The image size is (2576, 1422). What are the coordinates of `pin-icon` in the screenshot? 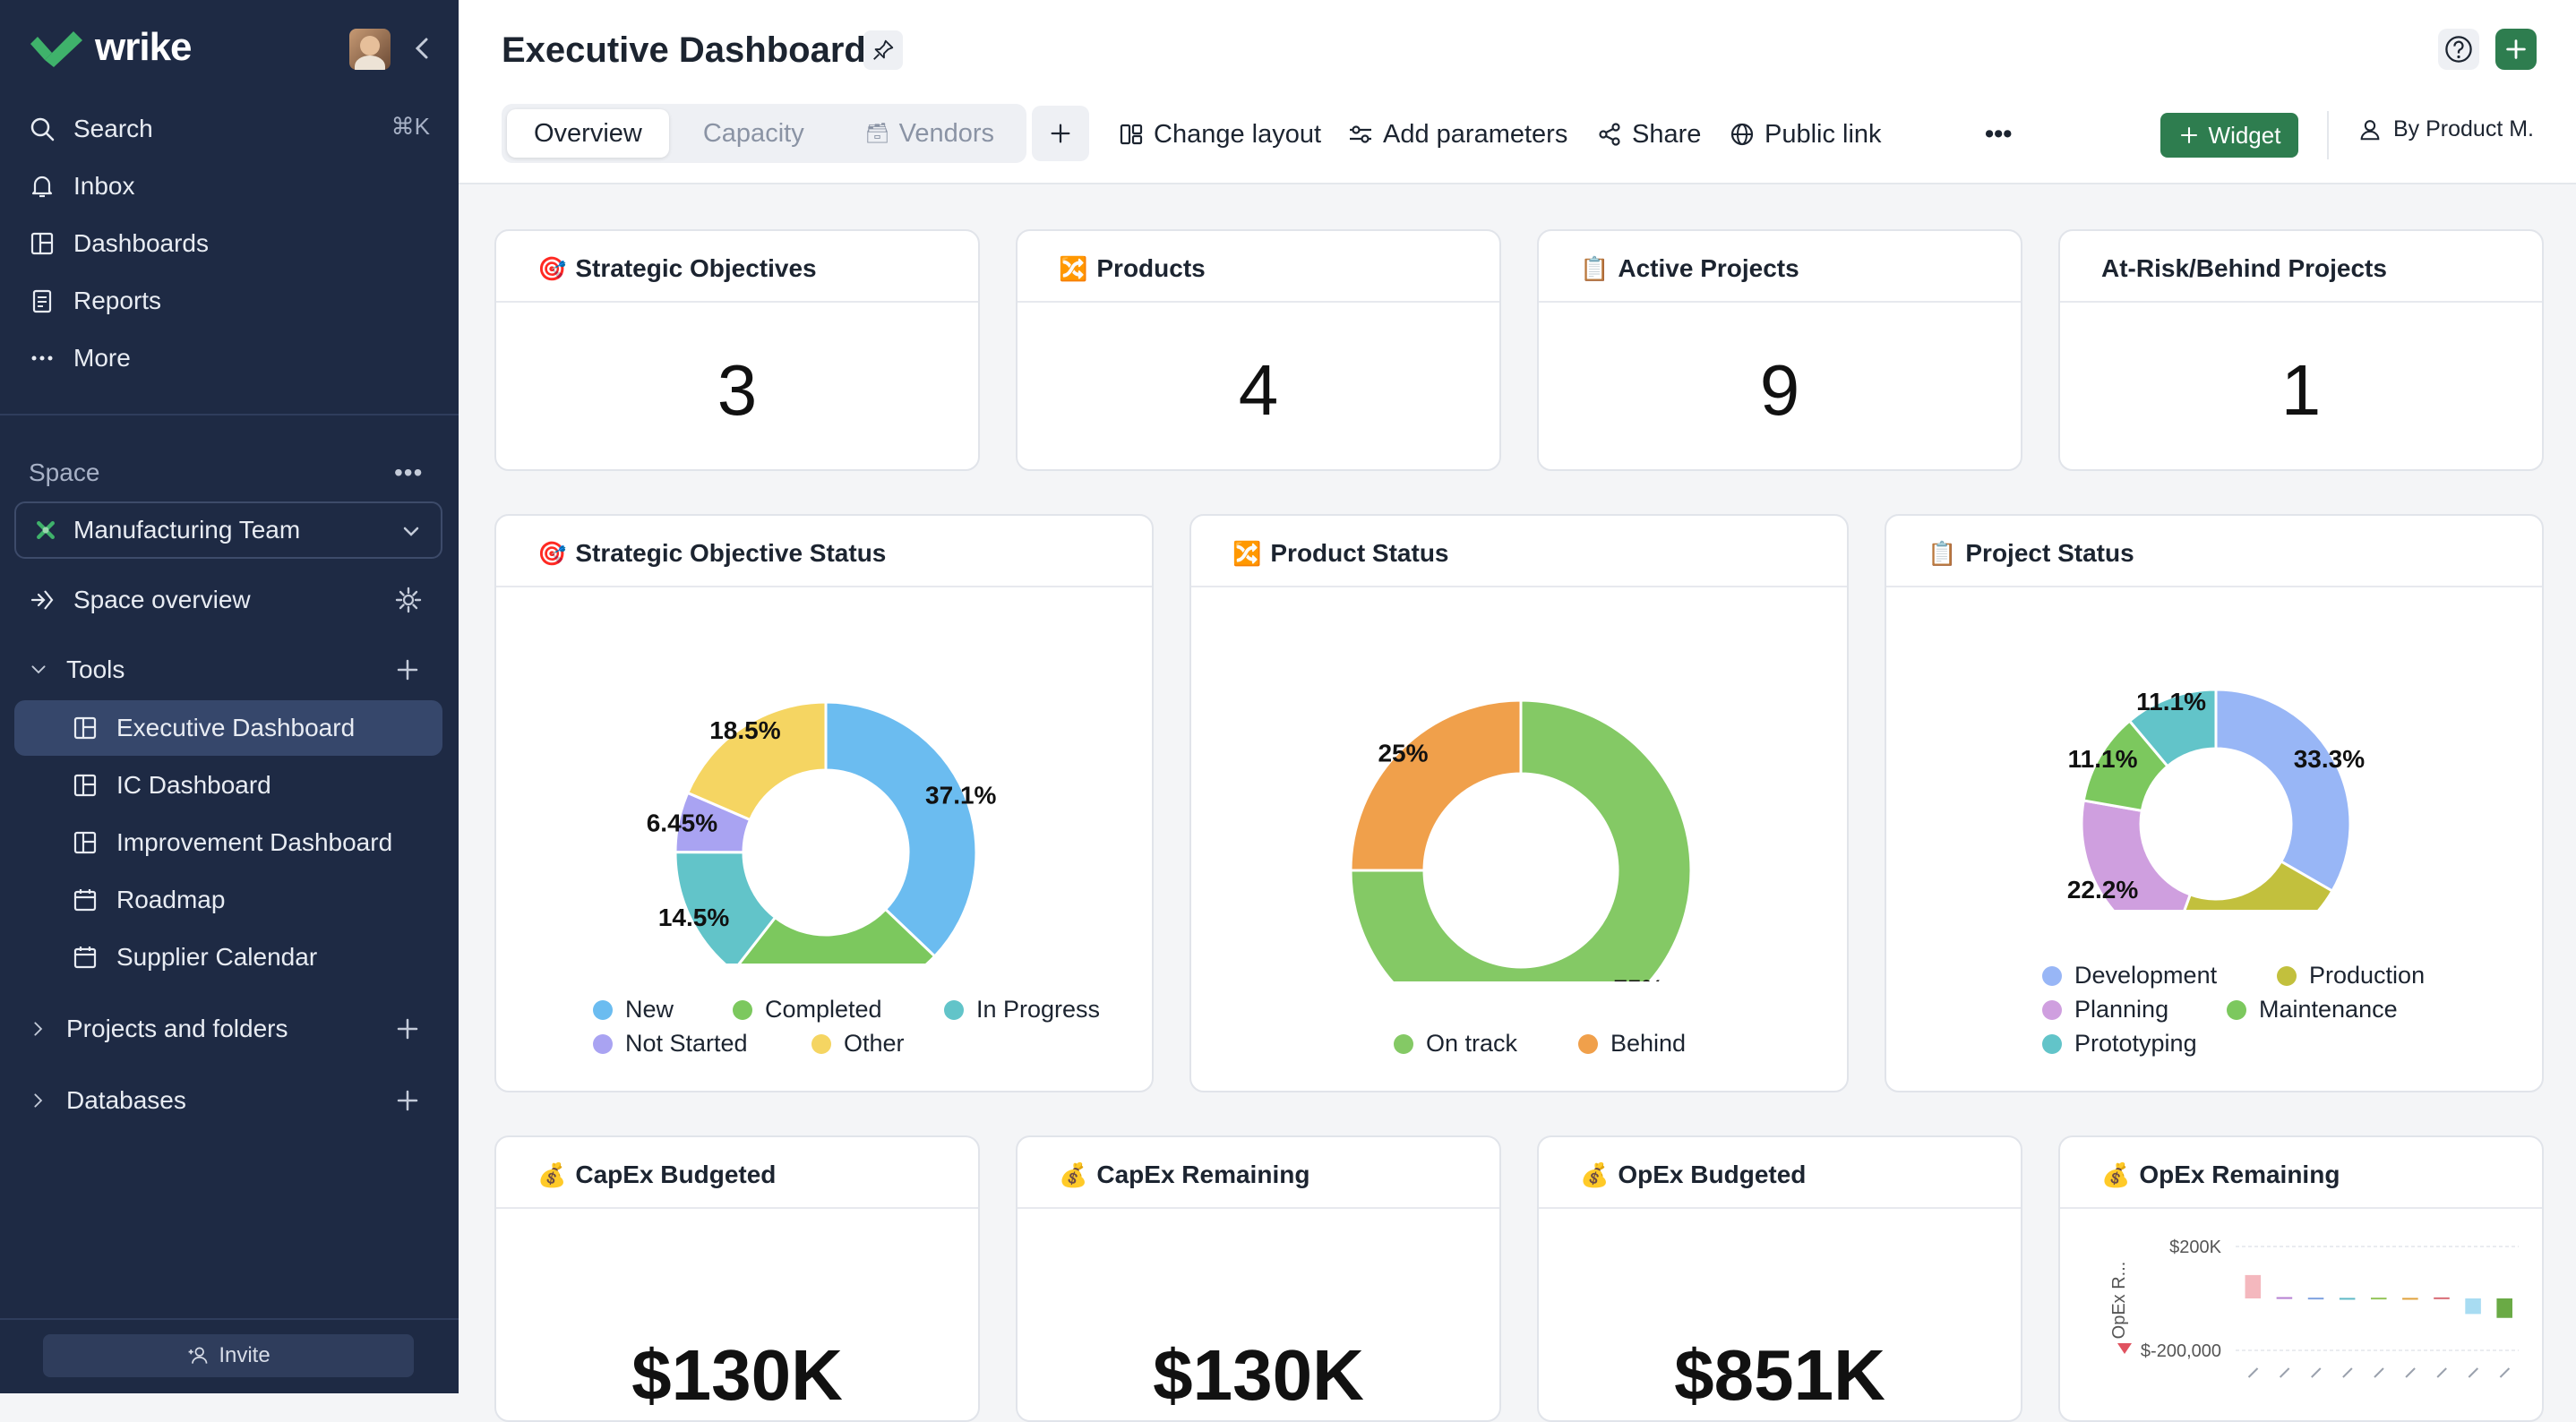 It's located at (883, 49).